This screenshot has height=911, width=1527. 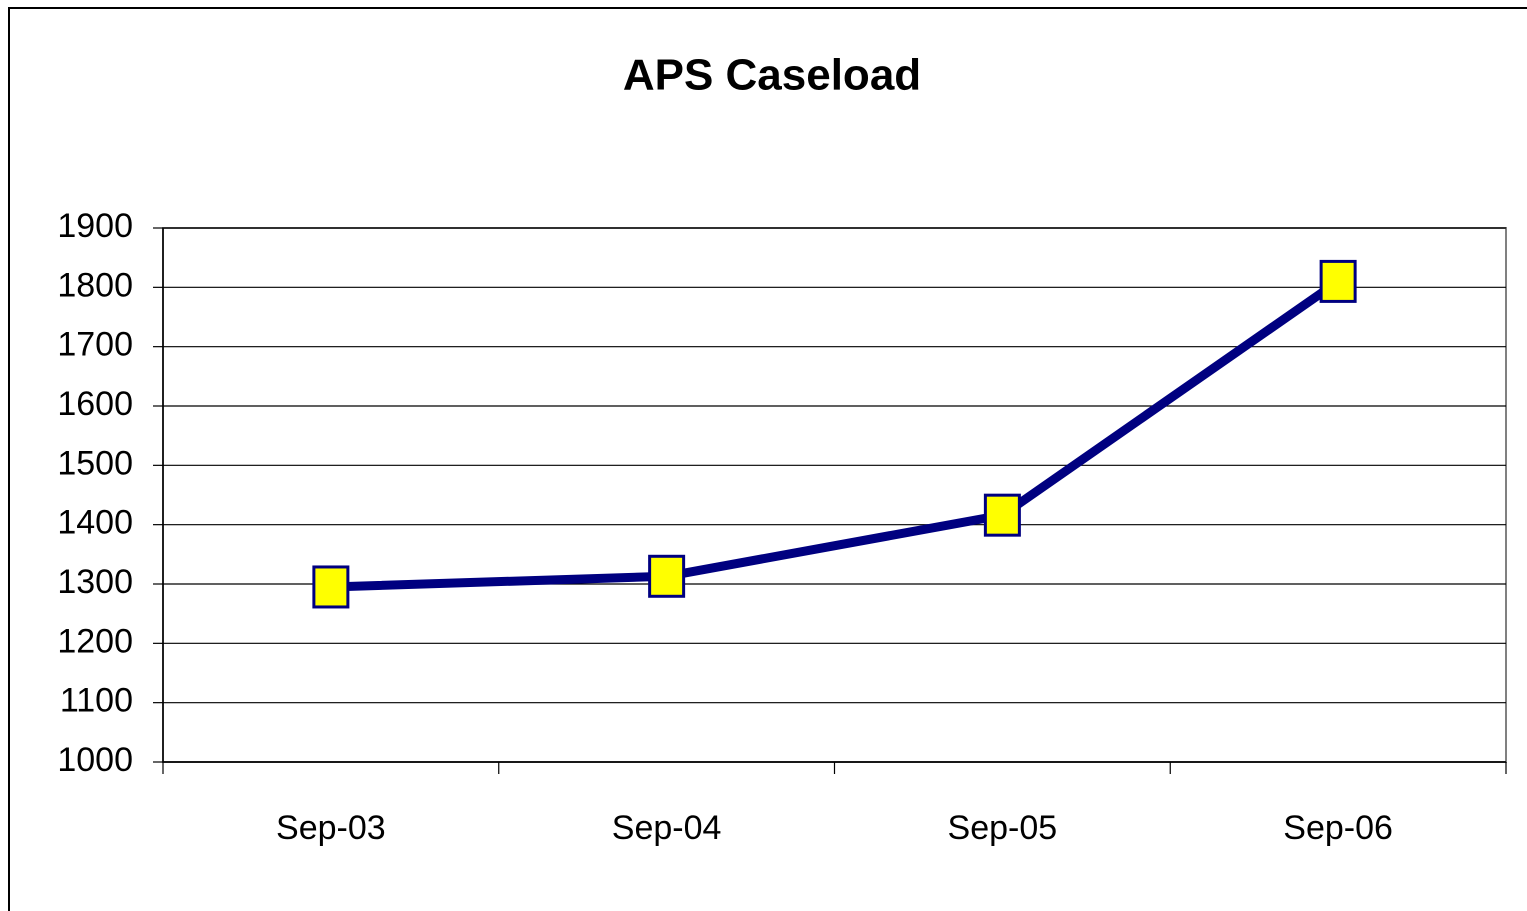 What do you see at coordinates (95, 404) in the screenshot?
I see `y-tick-label: 1600` at bounding box center [95, 404].